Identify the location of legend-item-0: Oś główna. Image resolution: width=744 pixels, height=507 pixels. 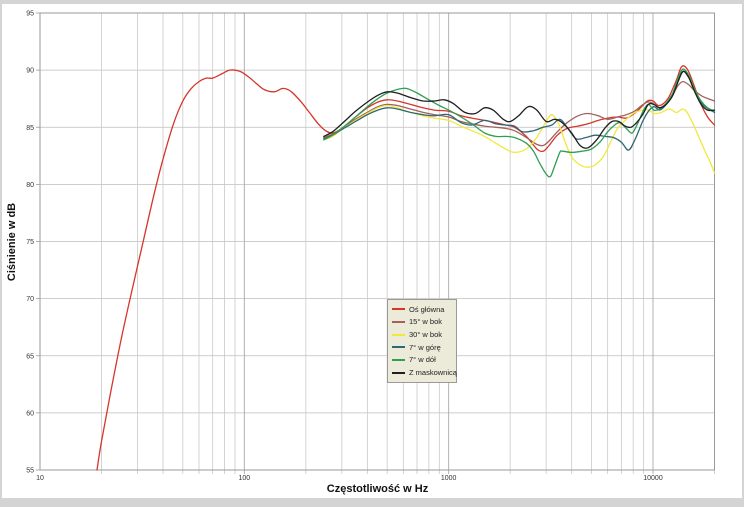
(422, 309).